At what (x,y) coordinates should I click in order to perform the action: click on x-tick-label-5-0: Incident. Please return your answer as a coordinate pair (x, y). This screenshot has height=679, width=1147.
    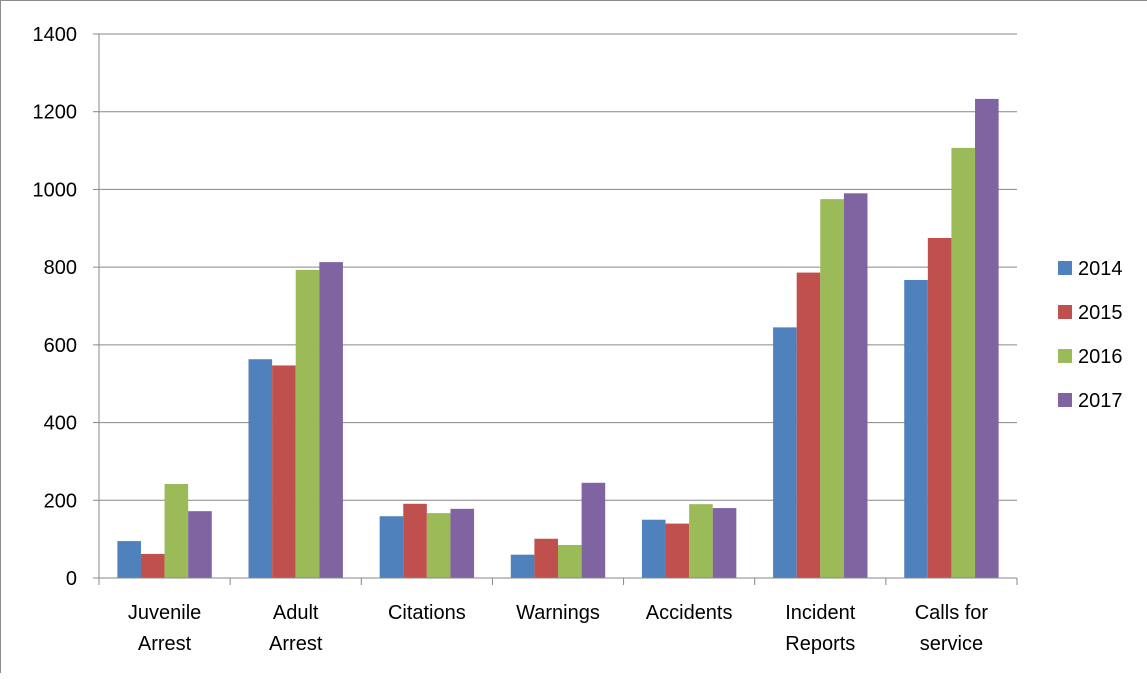
    Looking at the image, I should click on (820, 613).